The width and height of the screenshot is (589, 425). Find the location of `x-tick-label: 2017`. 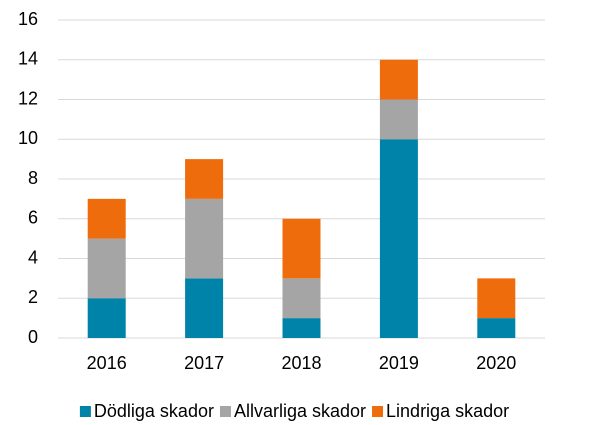

x-tick-label: 2017 is located at coordinates (204, 363).